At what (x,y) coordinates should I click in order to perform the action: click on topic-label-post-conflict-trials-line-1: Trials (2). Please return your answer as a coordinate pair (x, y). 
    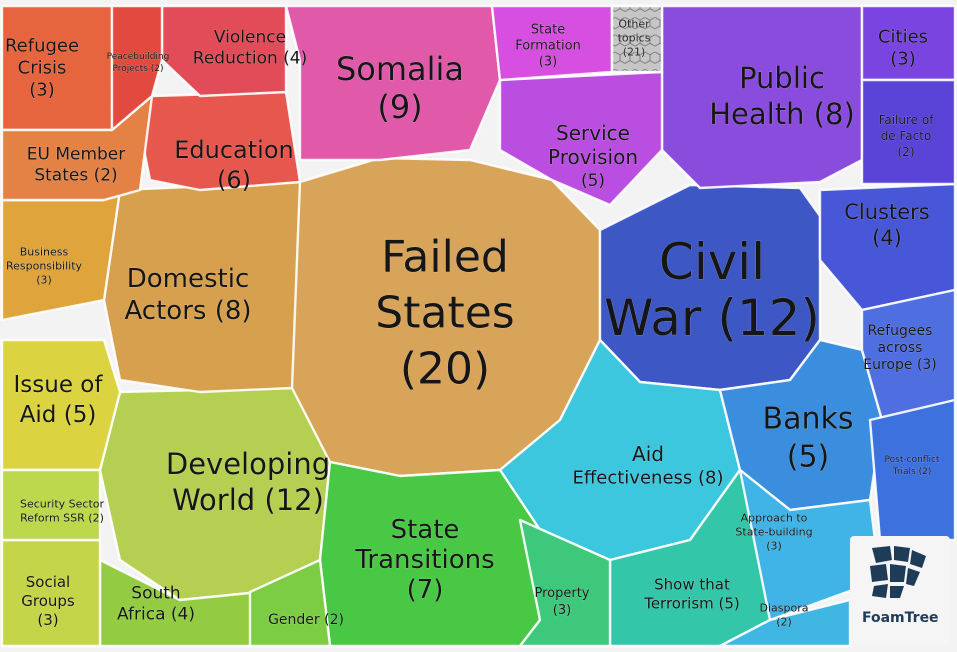
    Looking at the image, I should click on (912, 472).